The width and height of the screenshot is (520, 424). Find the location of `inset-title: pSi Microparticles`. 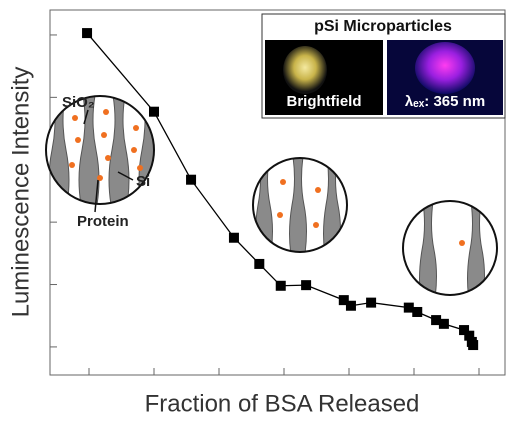

inset-title: pSi Microparticles is located at coordinates (383, 26).